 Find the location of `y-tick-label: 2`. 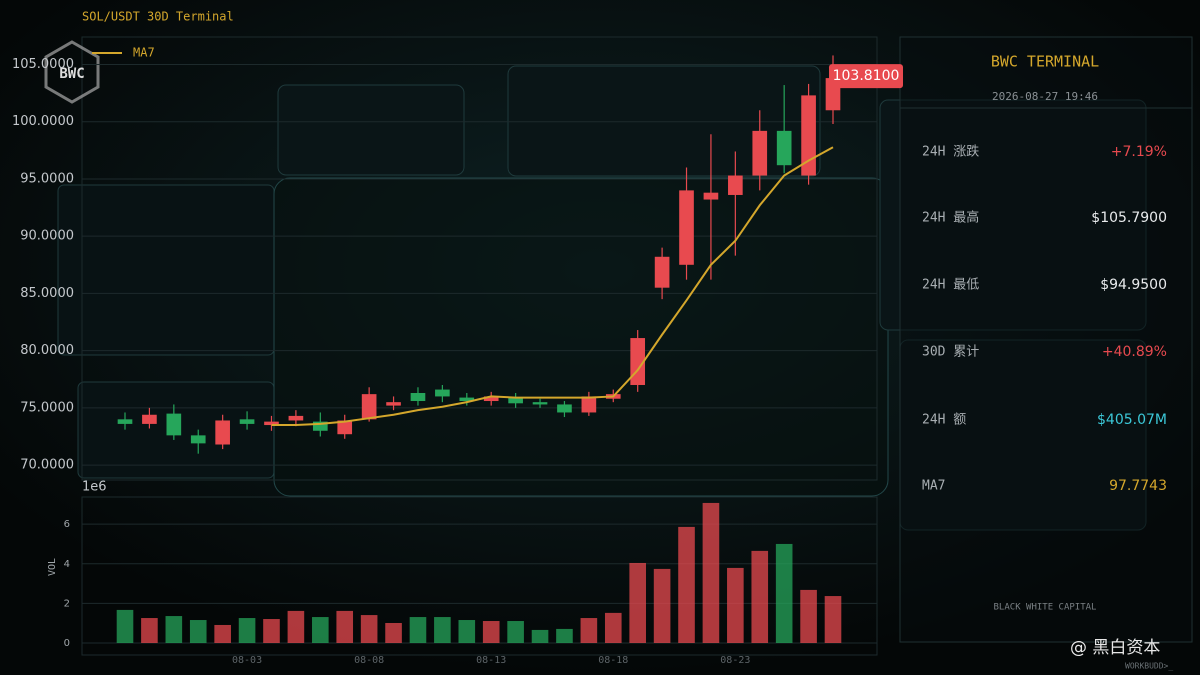

y-tick-label: 2 is located at coordinates (67, 603).